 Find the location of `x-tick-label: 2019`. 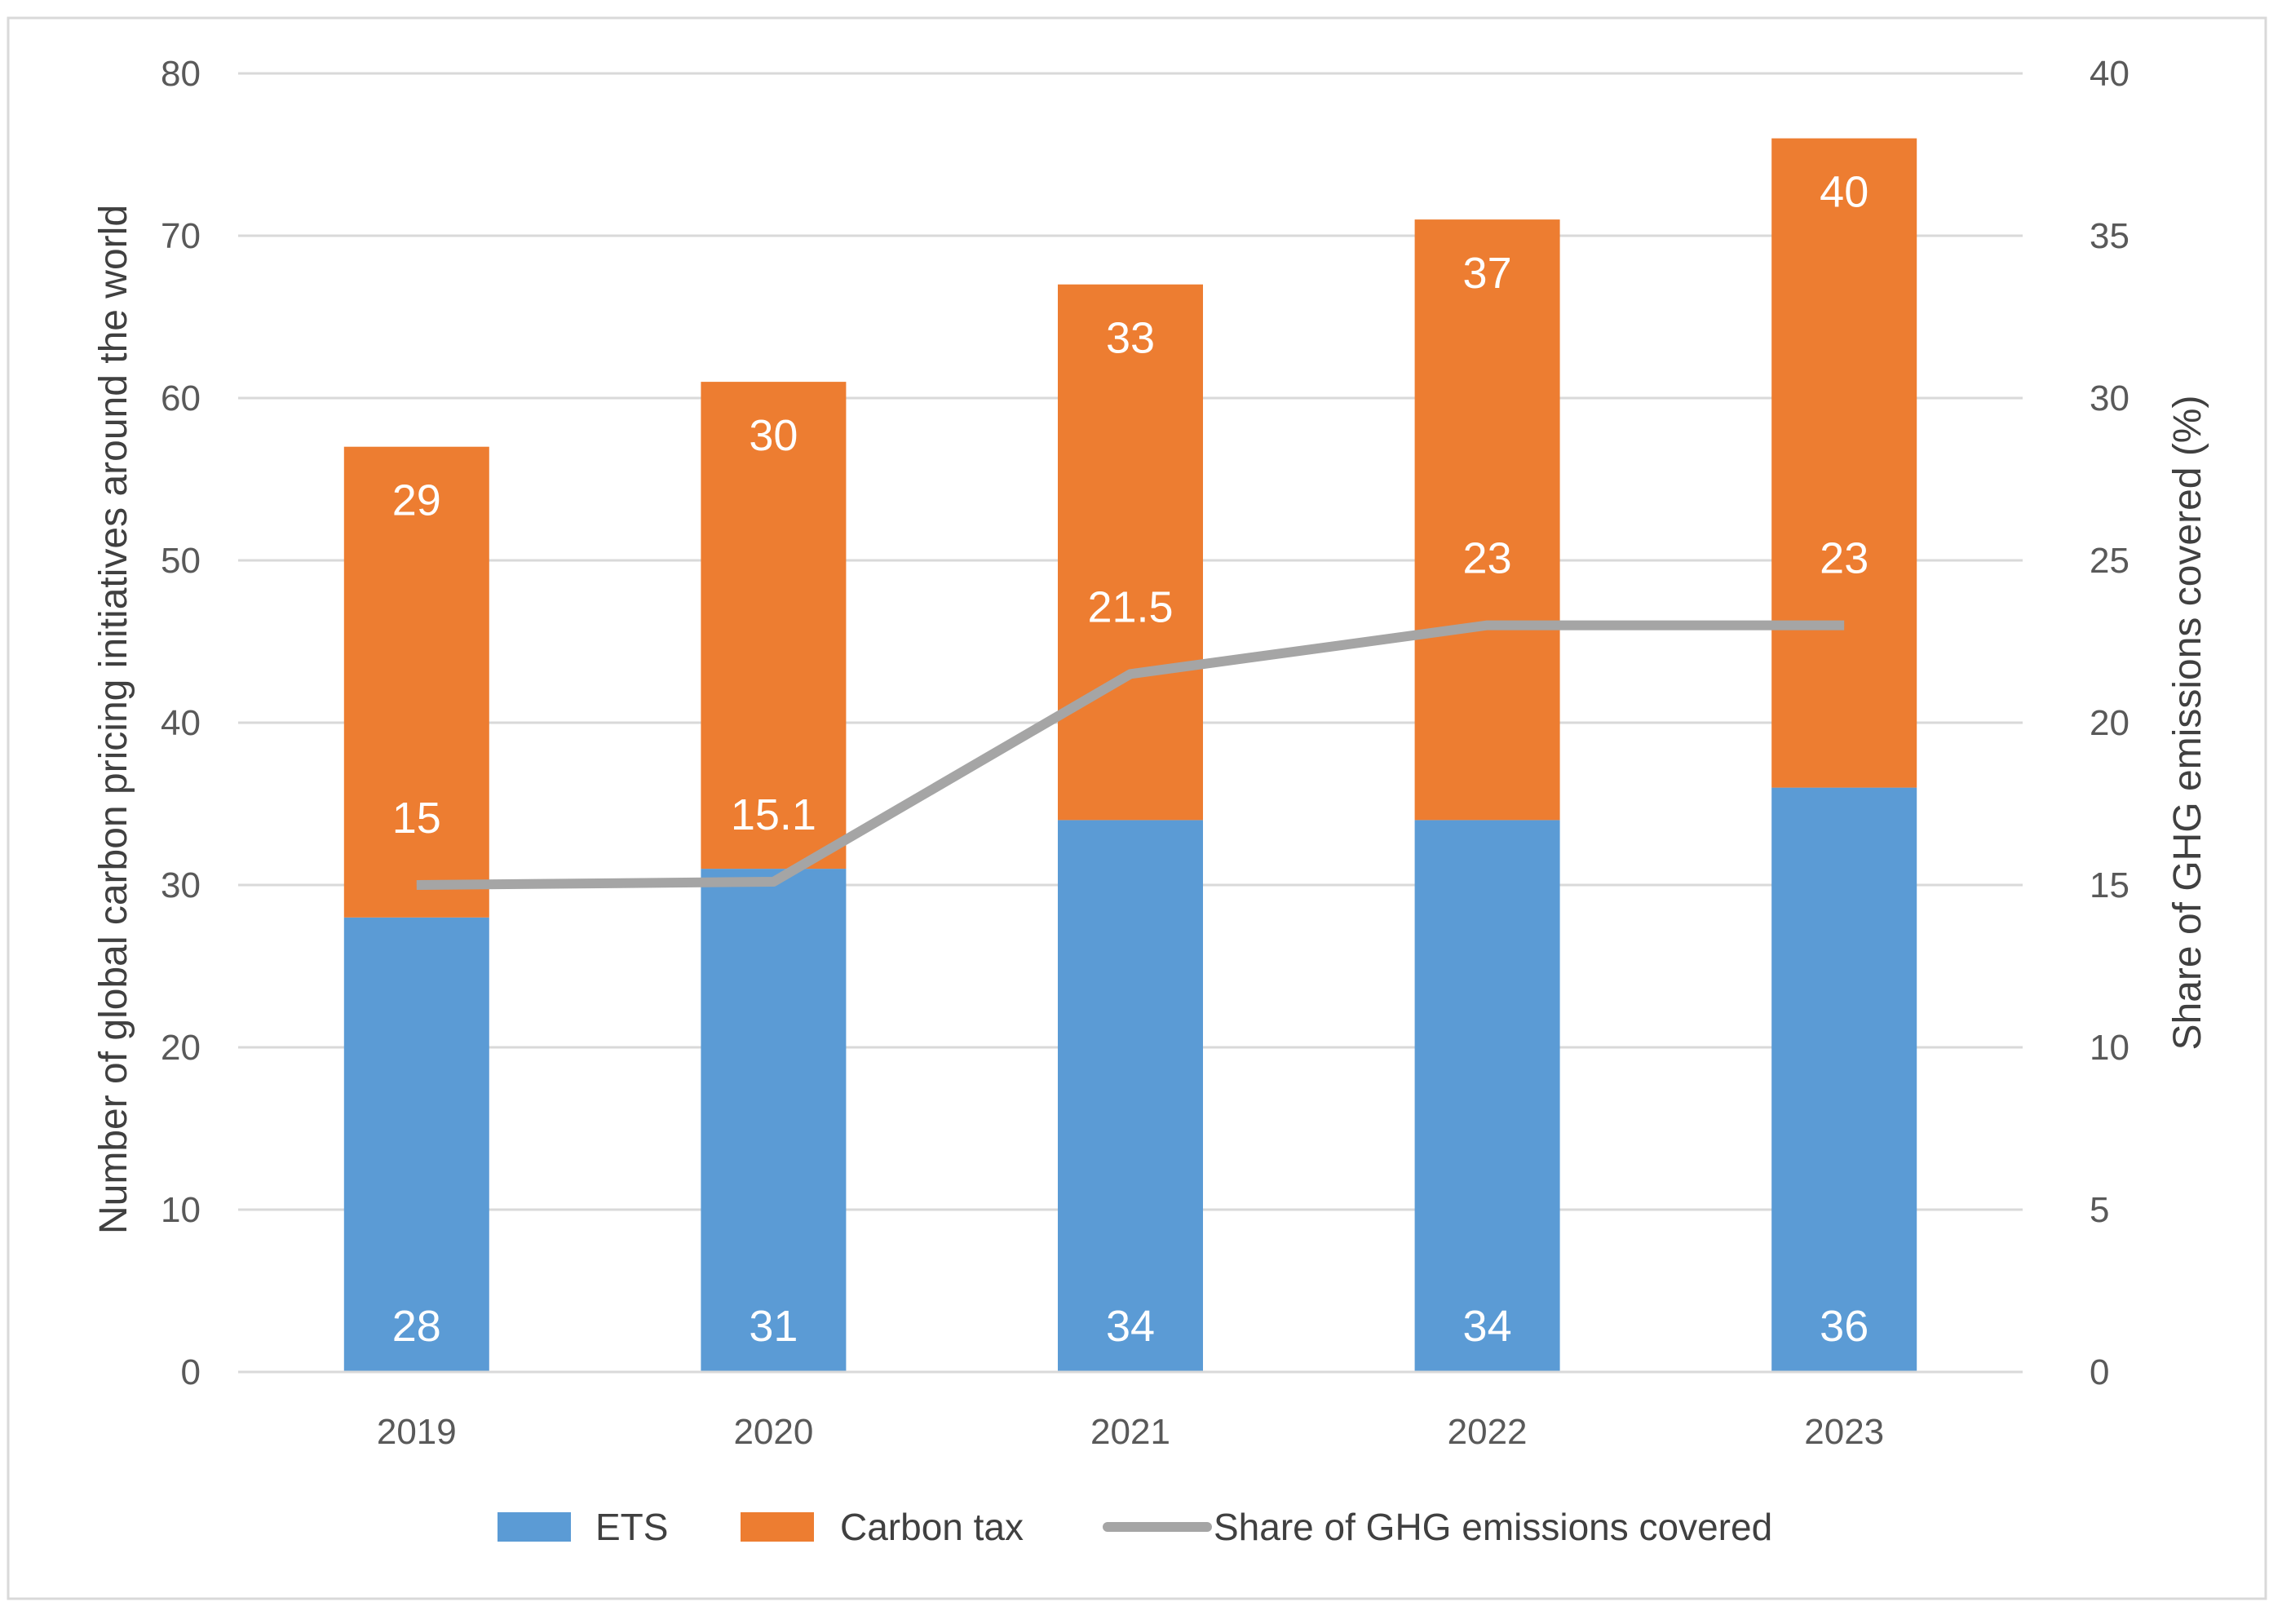

x-tick-label: 2019 is located at coordinates (417, 1432).